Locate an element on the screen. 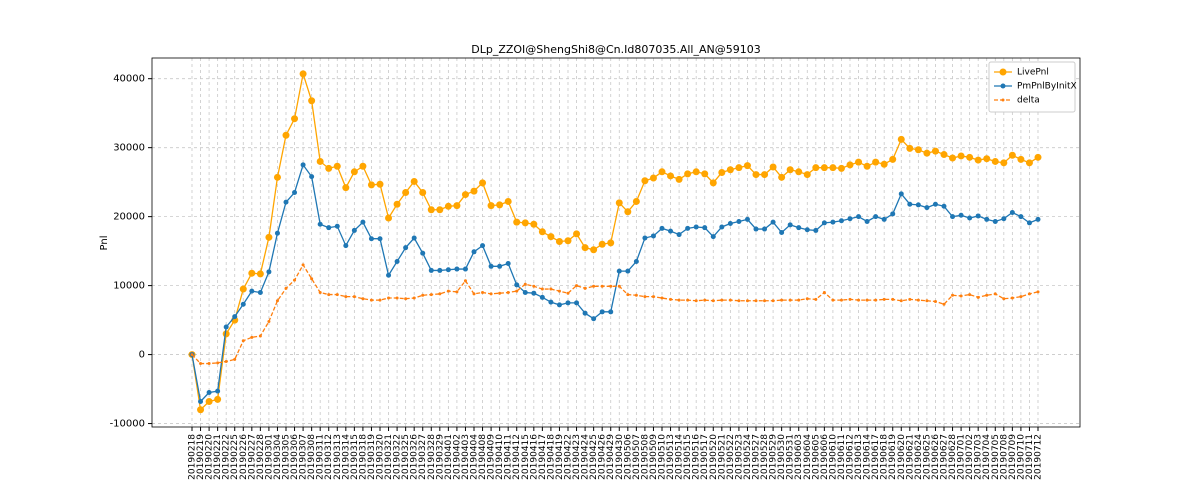 Image resolution: width=1200 pixels, height=480 pixels. x-tick-label: 20190521 is located at coordinates (722, 457).